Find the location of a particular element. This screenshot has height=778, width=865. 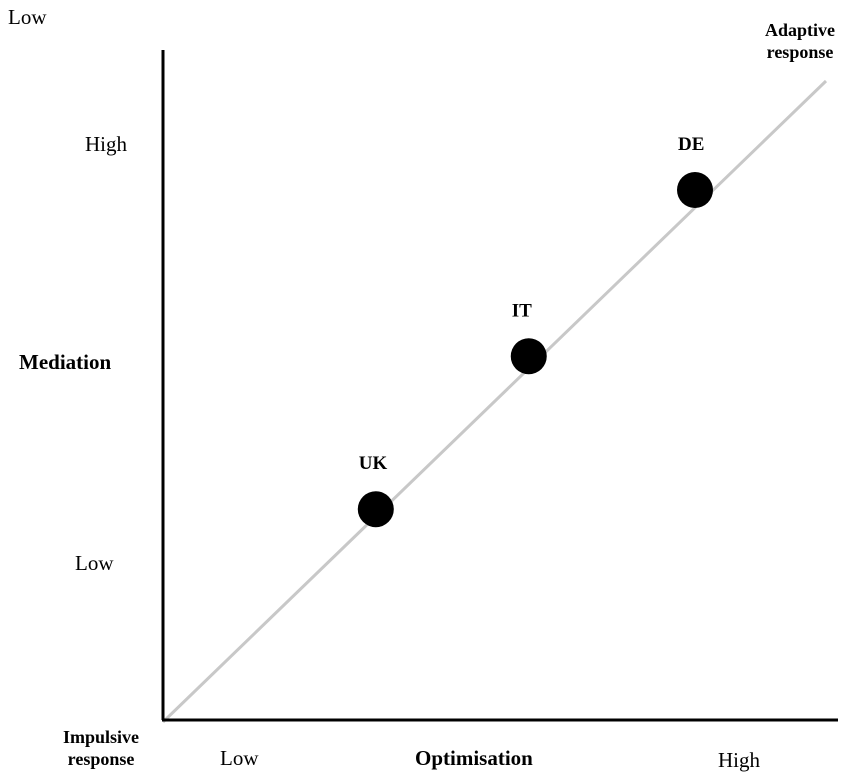

y-tick-high: High is located at coordinates (106, 144).